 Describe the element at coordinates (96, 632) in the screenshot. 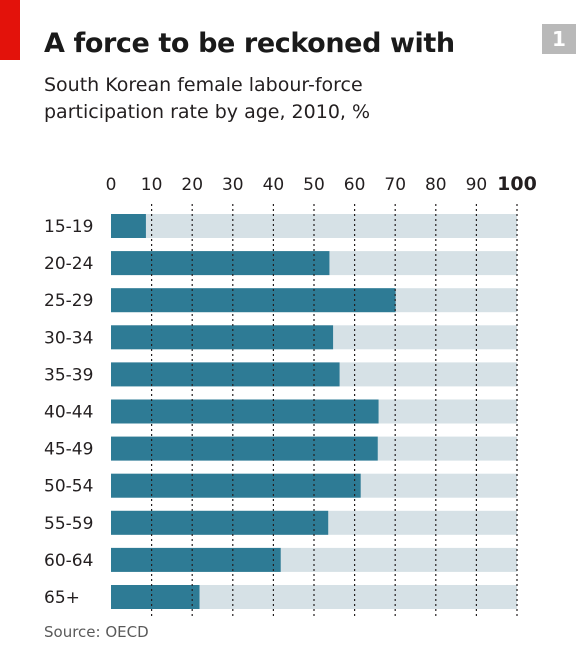

I see `source-note: Source: OECD` at that location.